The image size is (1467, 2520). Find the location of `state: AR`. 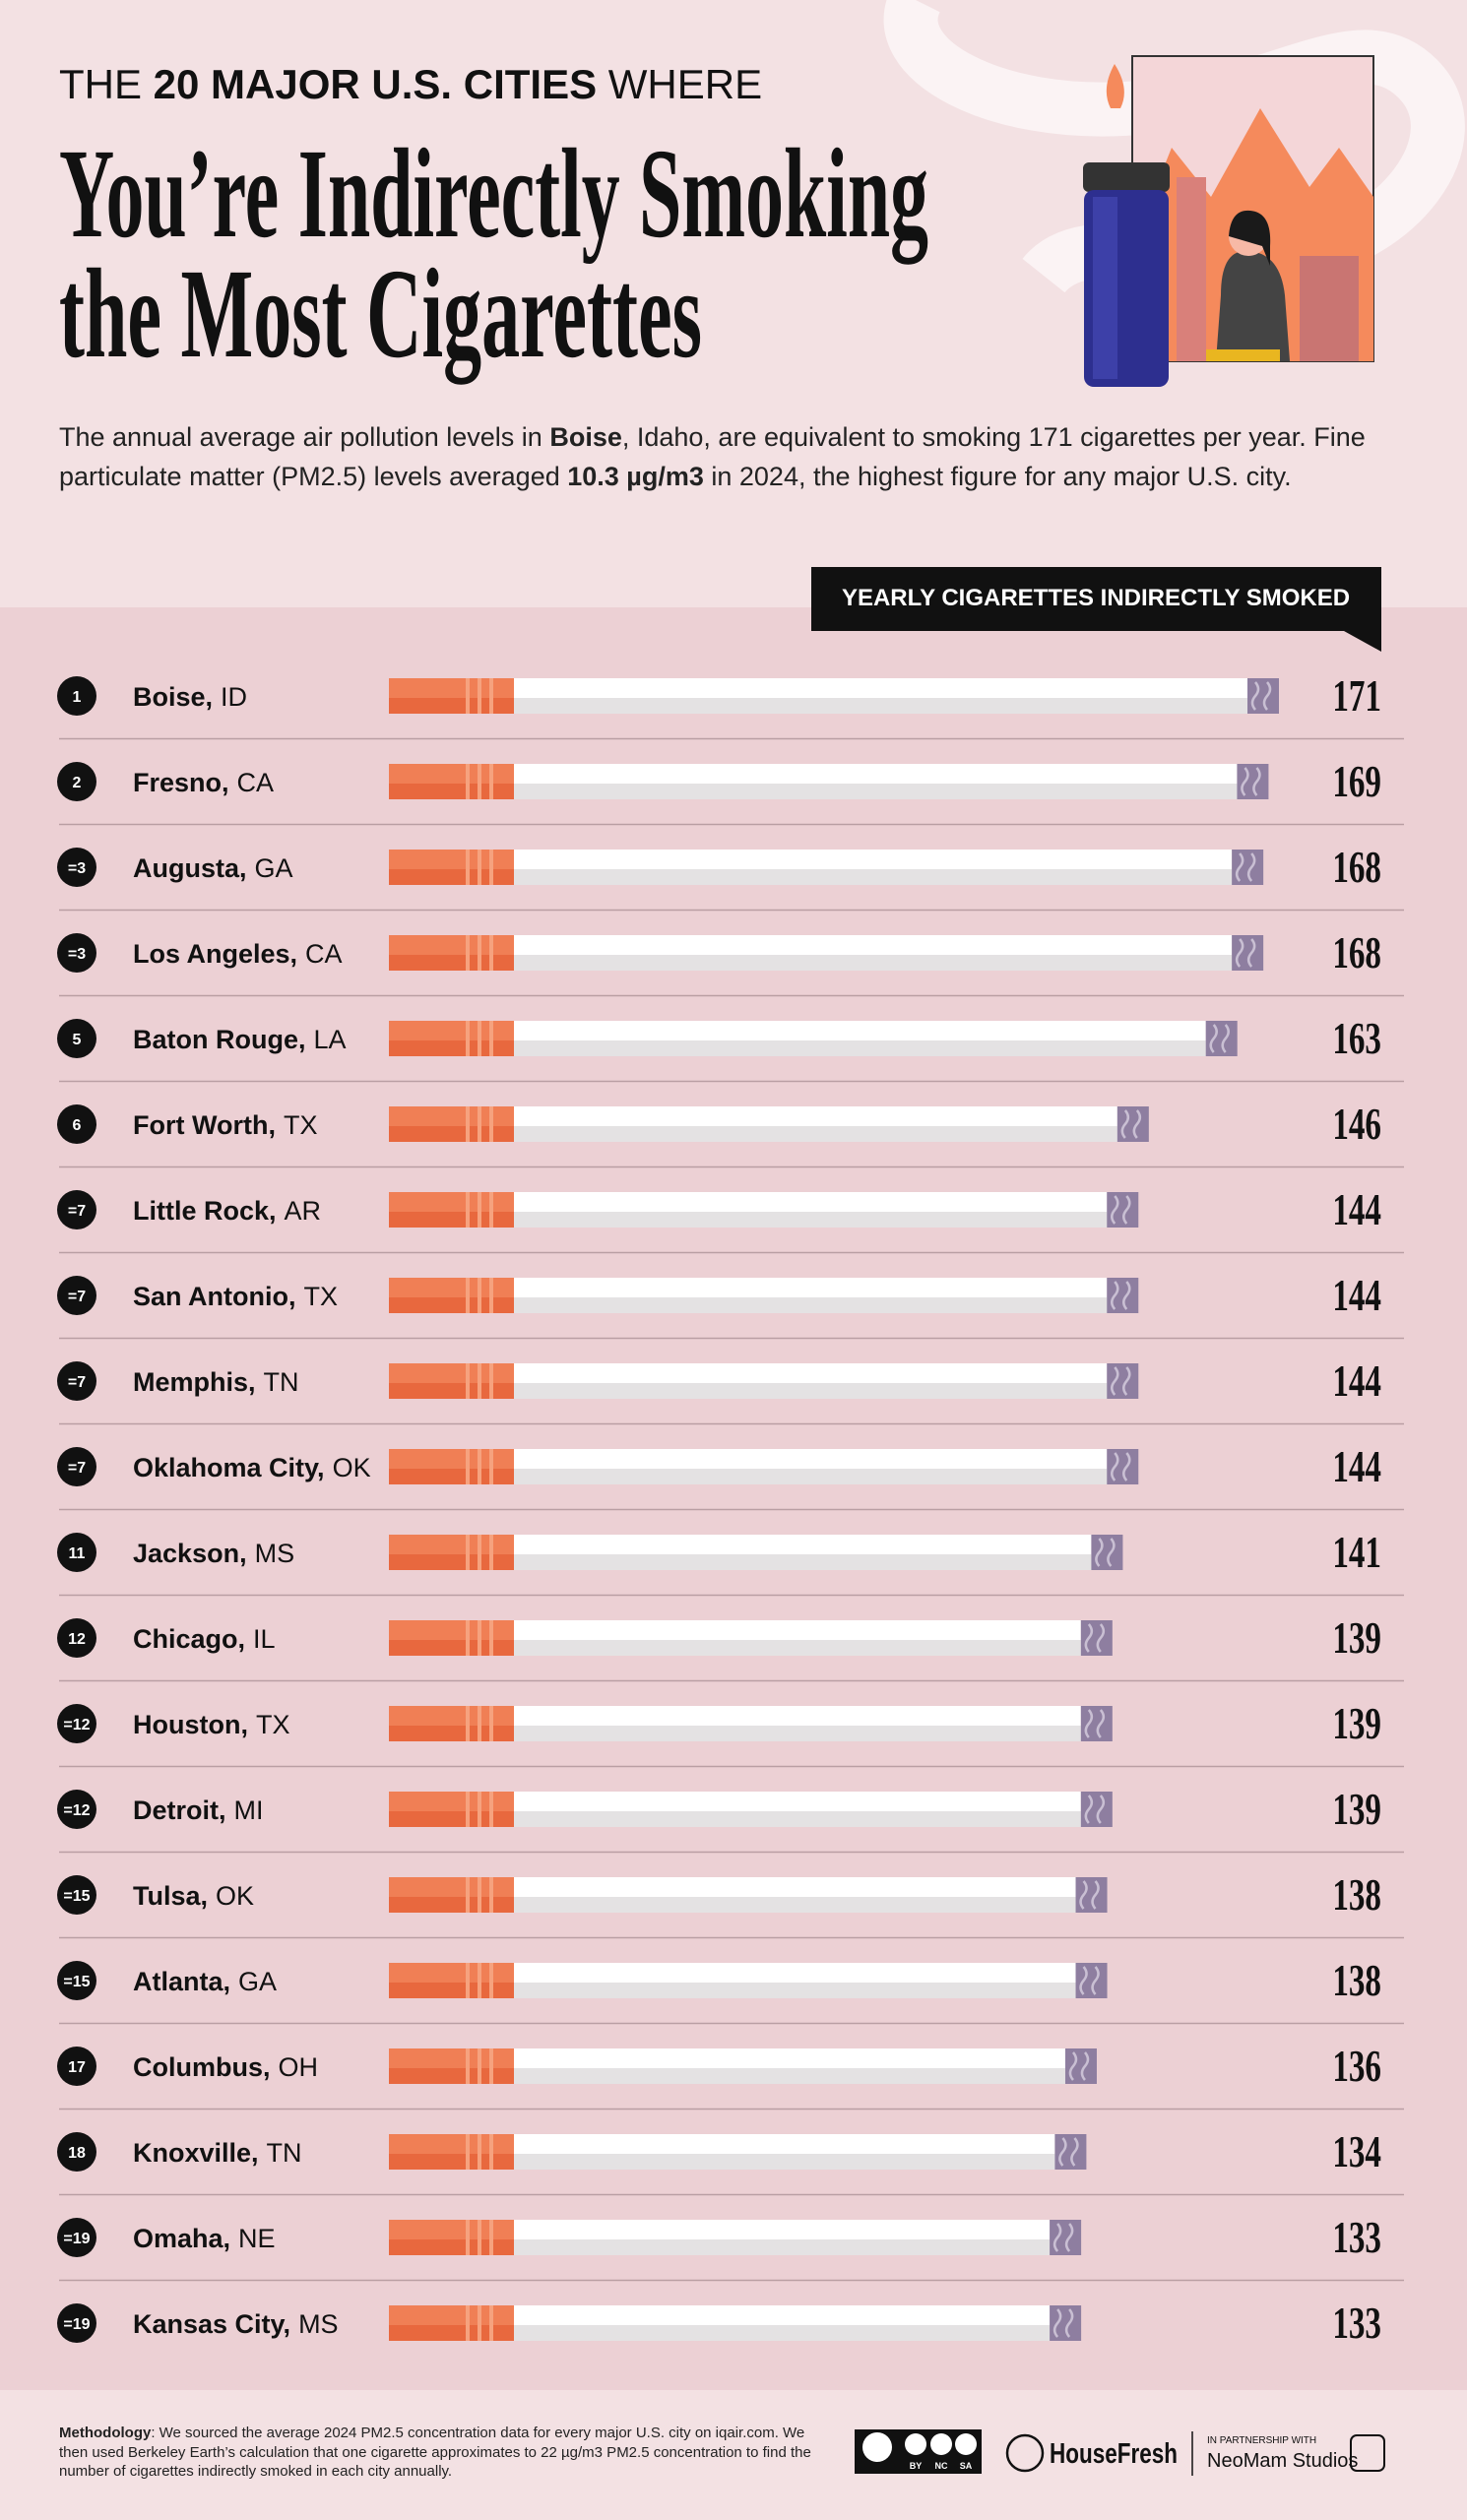

state: AR is located at coordinates (303, 1211).